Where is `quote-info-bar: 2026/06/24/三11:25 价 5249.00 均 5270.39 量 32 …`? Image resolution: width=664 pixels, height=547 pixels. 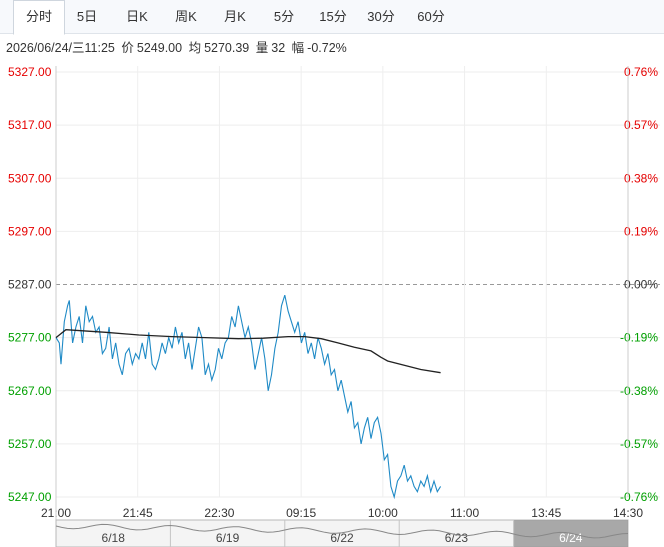 quote-info-bar: 2026/06/24/三11:25 价 5249.00 均 5270.39 量 32 … is located at coordinates (178, 46).